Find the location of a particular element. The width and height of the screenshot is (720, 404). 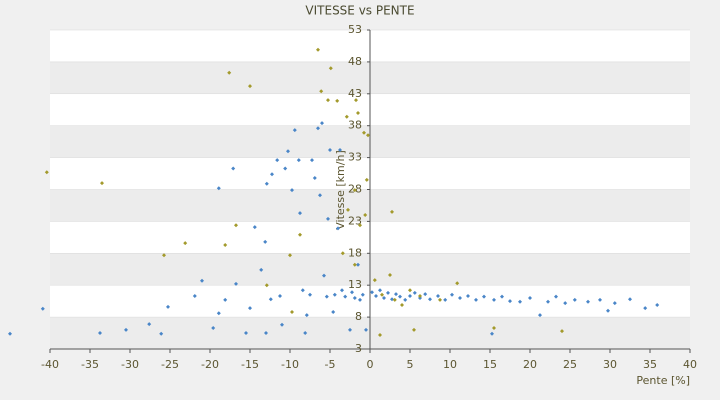

x-tick-label: -10 is located at coordinates (290, 364).